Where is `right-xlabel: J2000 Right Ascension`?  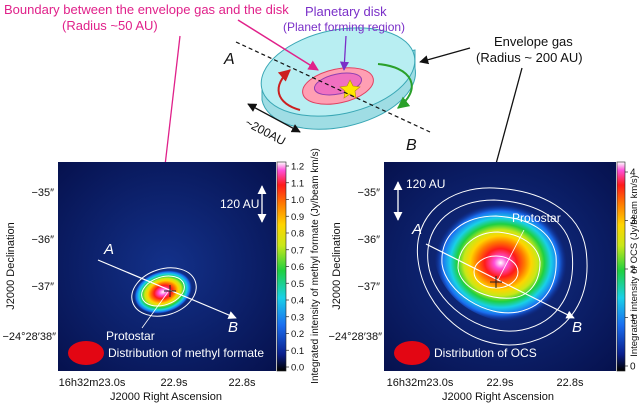
right-xlabel: J2000 Right Ascension is located at coordinates (498, 397).